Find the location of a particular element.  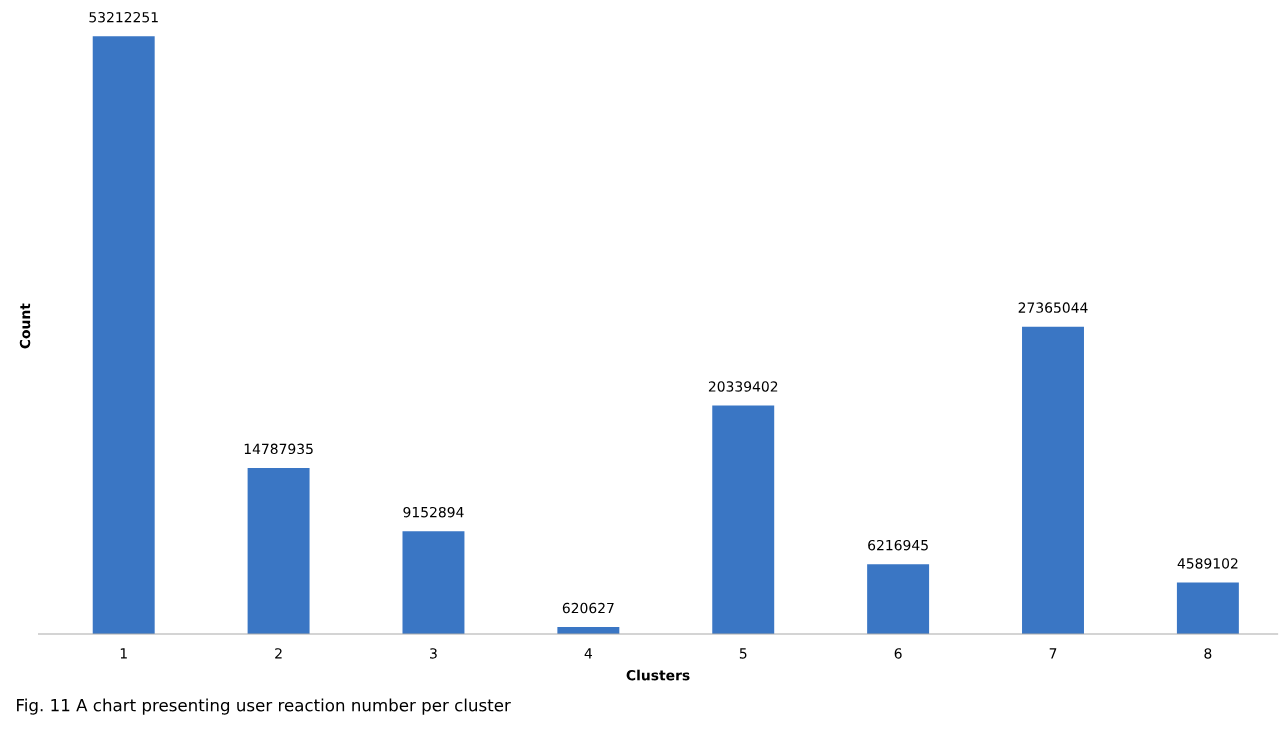

x-axis-title: Clusters is located at coordinates (658, 675).